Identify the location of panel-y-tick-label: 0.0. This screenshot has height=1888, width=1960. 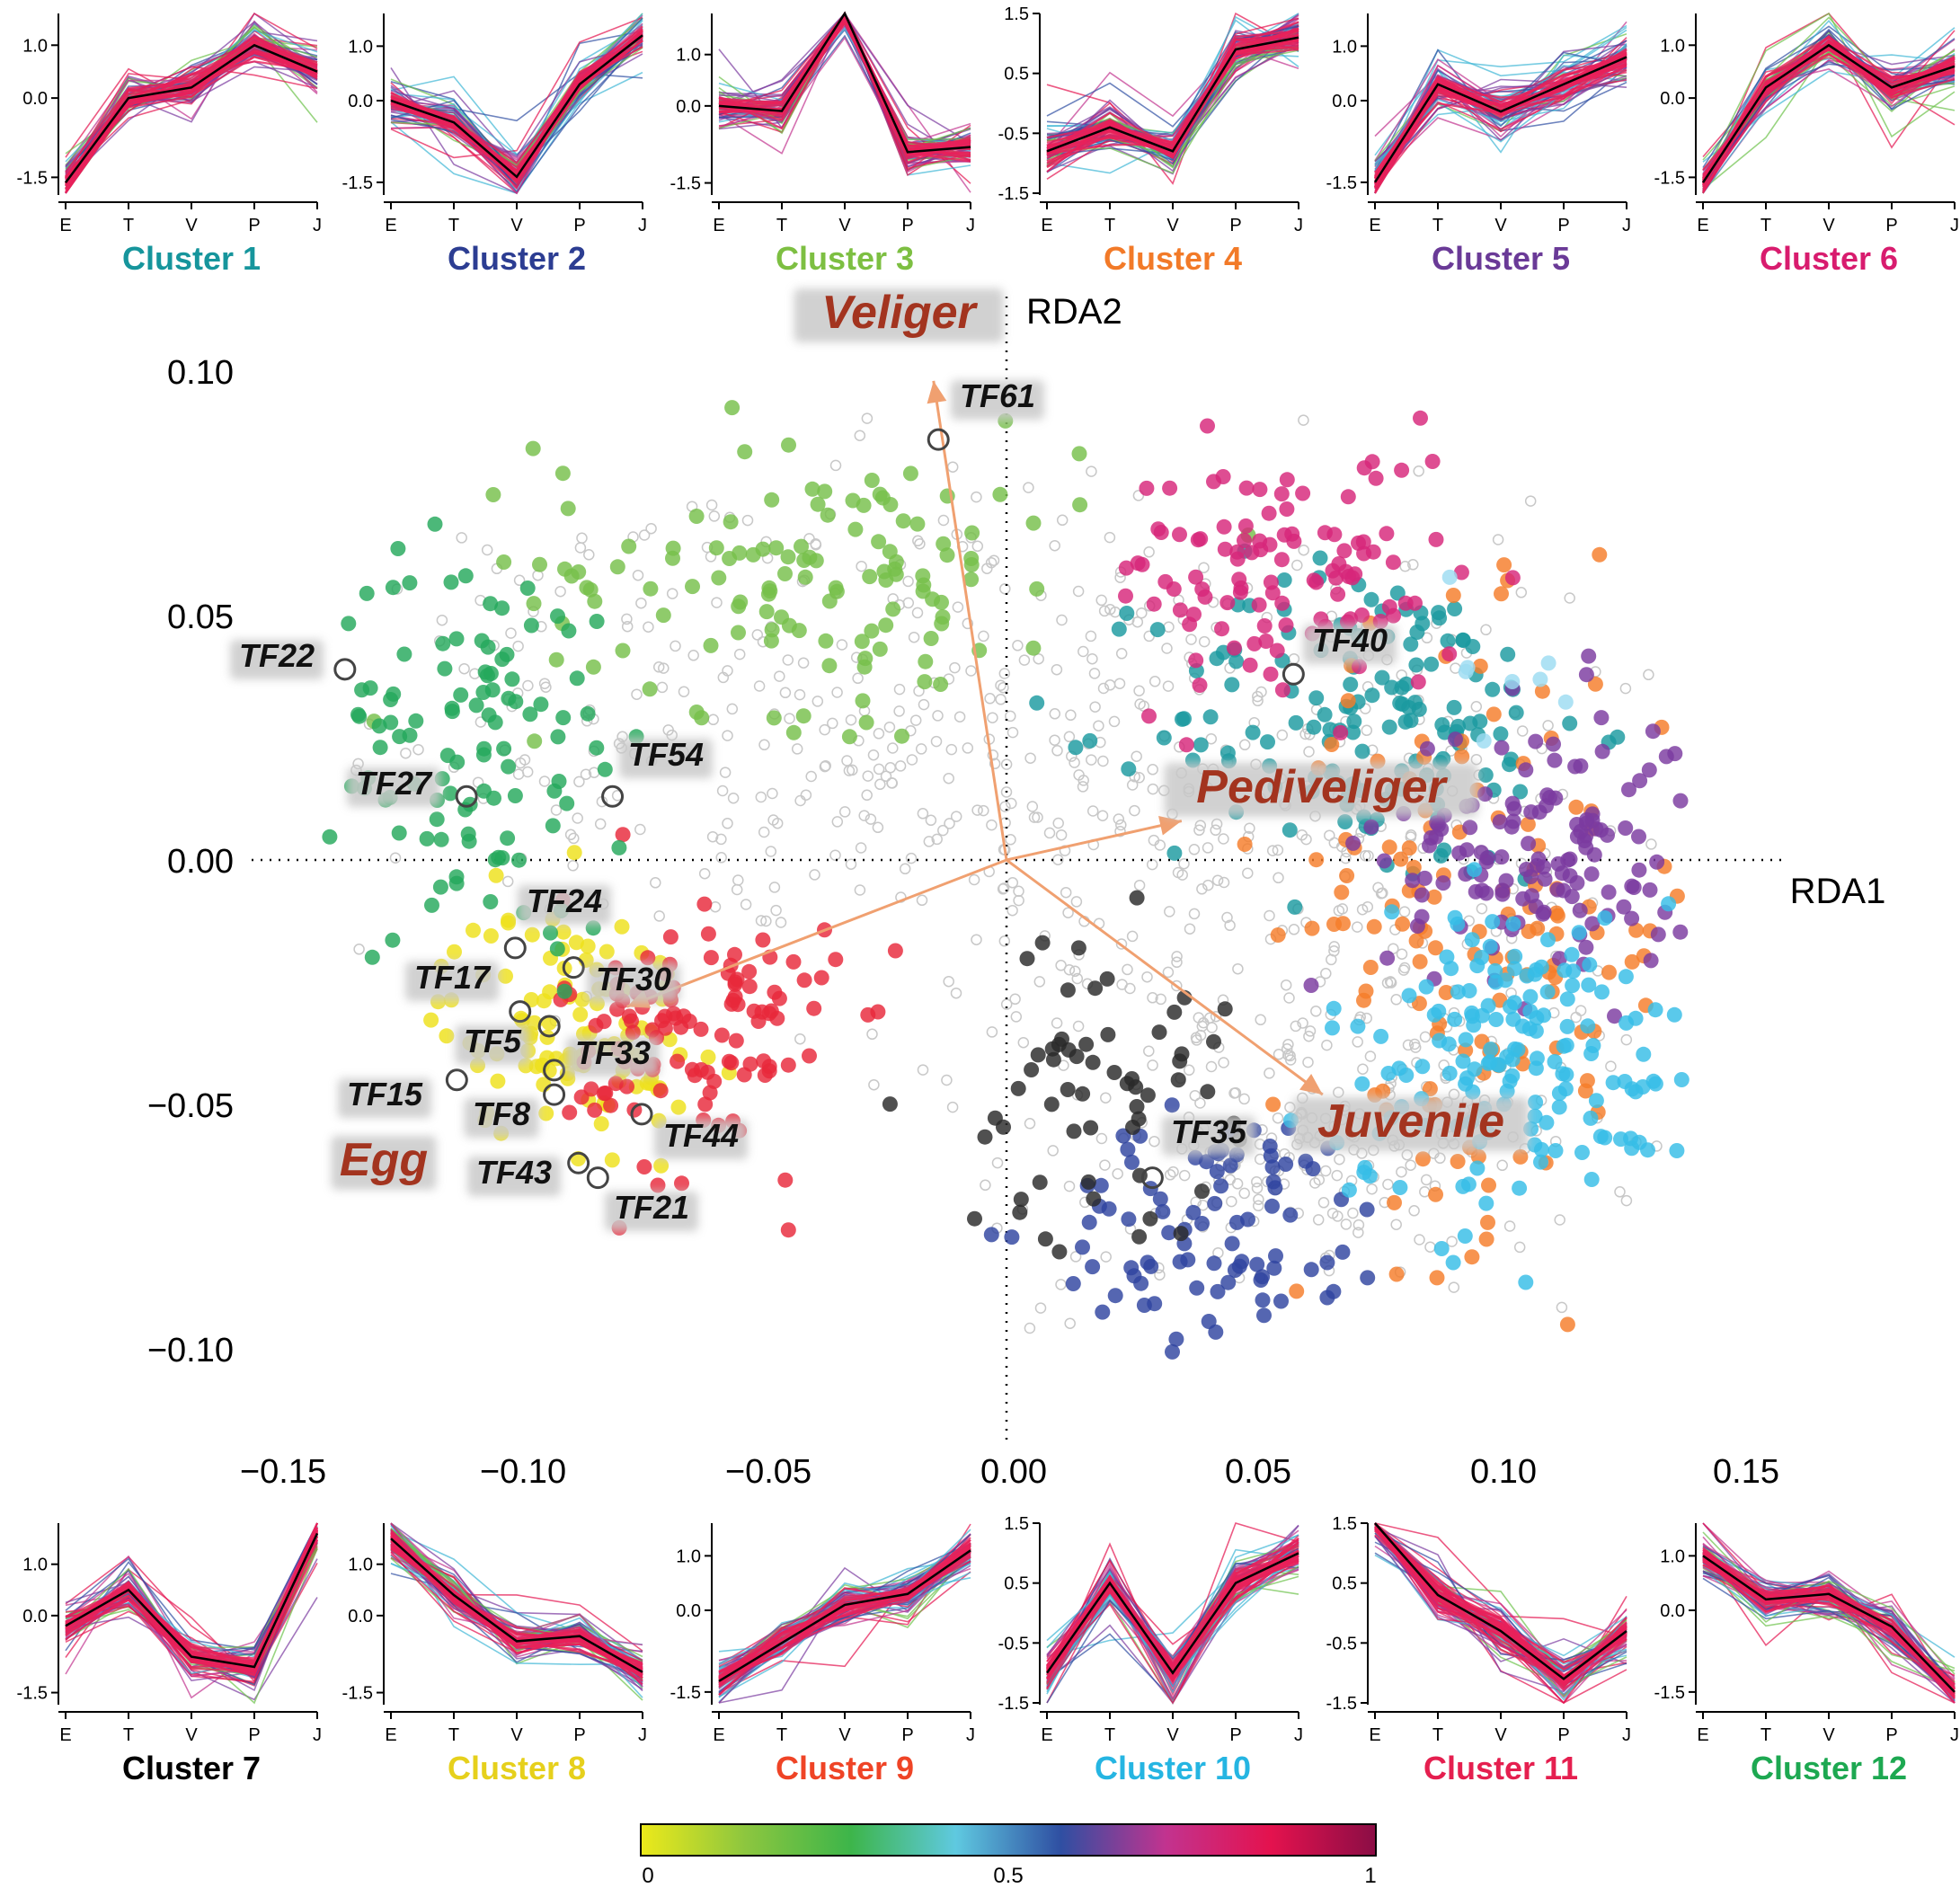
(35, 99).